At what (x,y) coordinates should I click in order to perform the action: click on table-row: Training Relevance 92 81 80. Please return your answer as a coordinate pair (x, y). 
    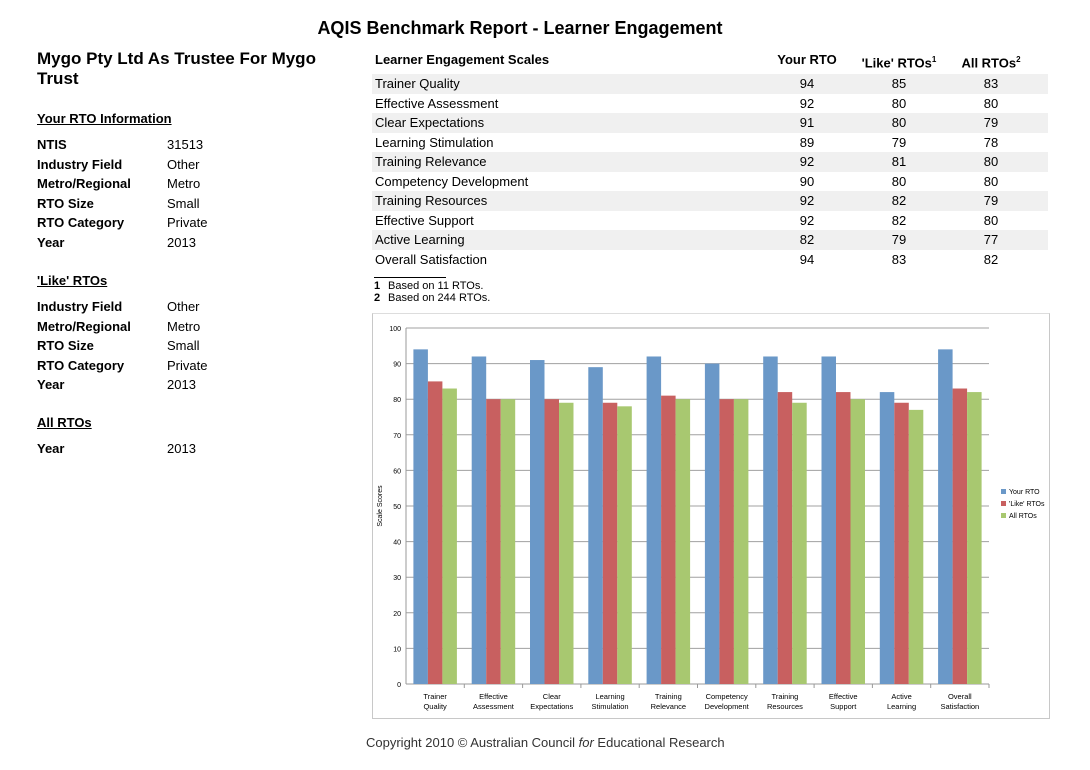
    Looking at the image, I should click on (710, 162).